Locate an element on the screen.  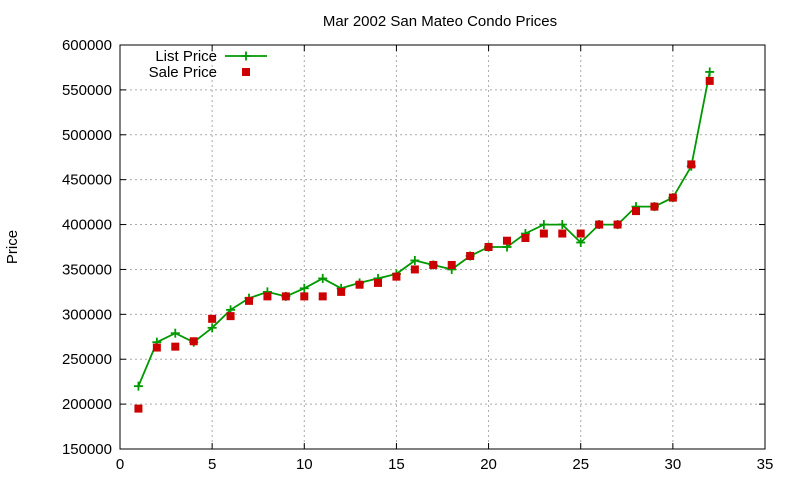
y-tick-label: 250000 is located at coordinates (87, 359).